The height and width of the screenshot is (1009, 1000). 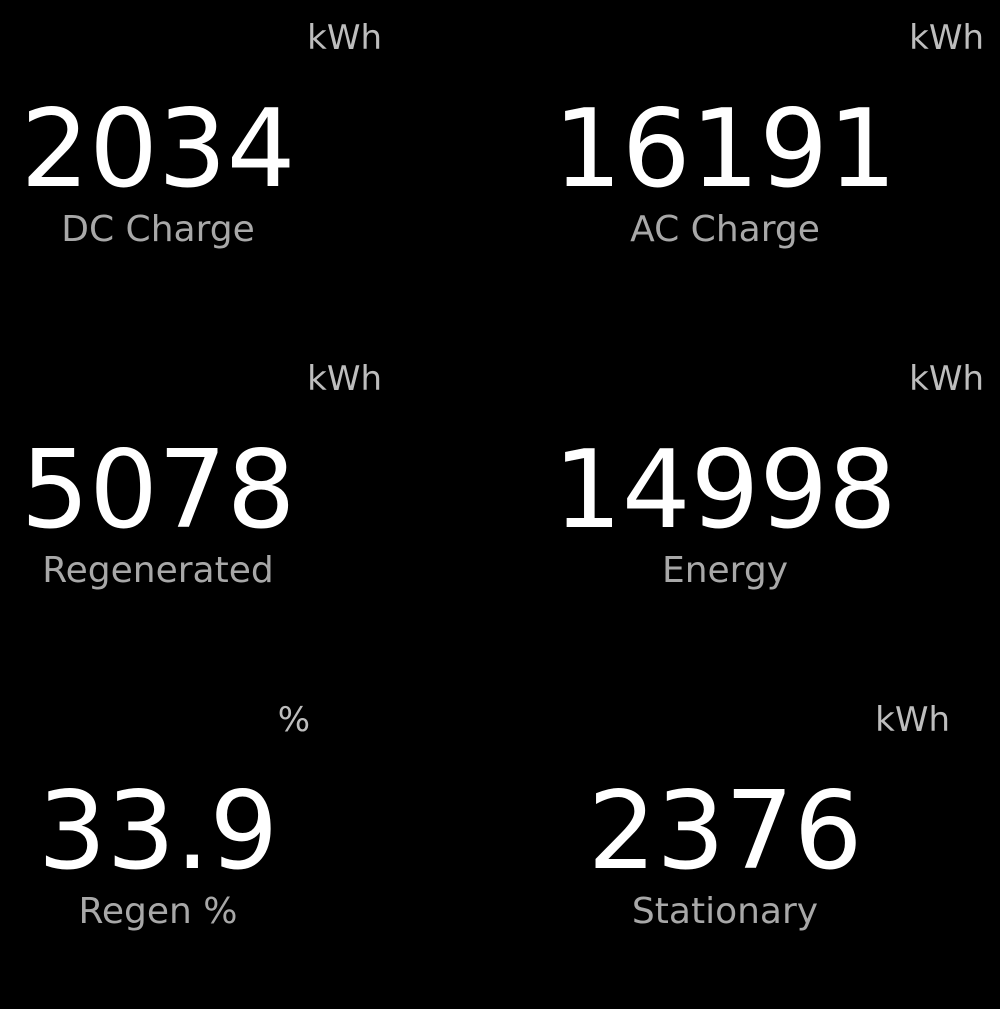 What do you see at coordinates (158, 149) in the screenshot?
I see `metric-value: 2034` at bounding box center [158, 149].